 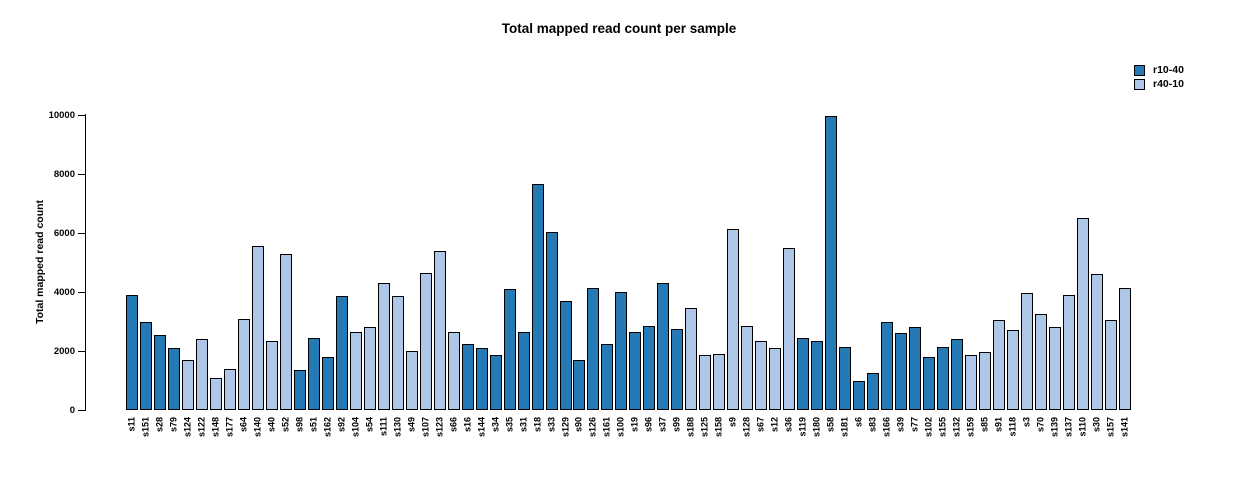 I want to click on bar-s155, so click(x=943, y=378).